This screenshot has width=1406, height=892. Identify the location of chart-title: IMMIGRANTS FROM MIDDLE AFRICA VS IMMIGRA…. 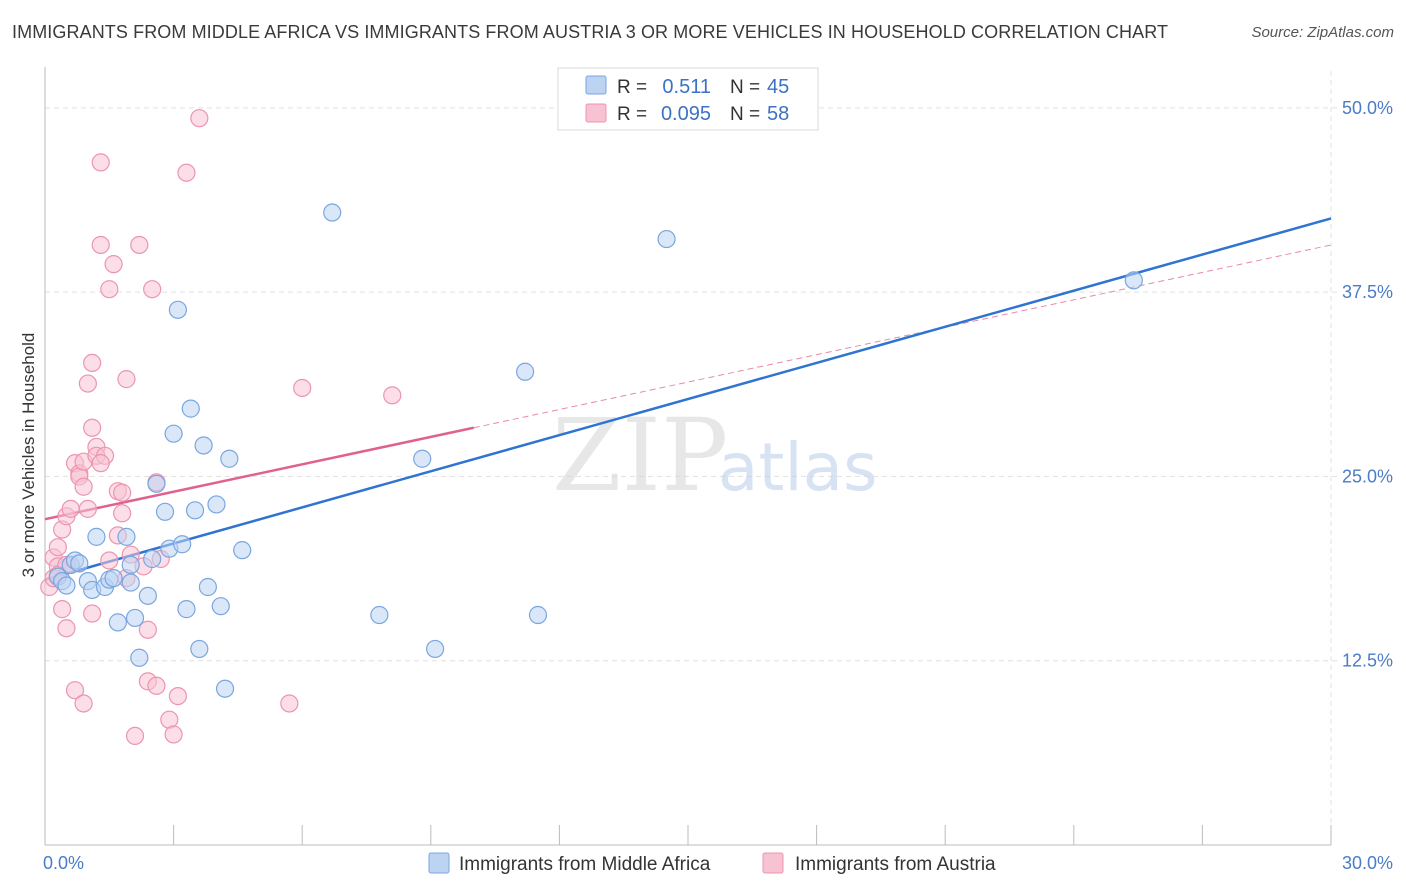
(590, 32).